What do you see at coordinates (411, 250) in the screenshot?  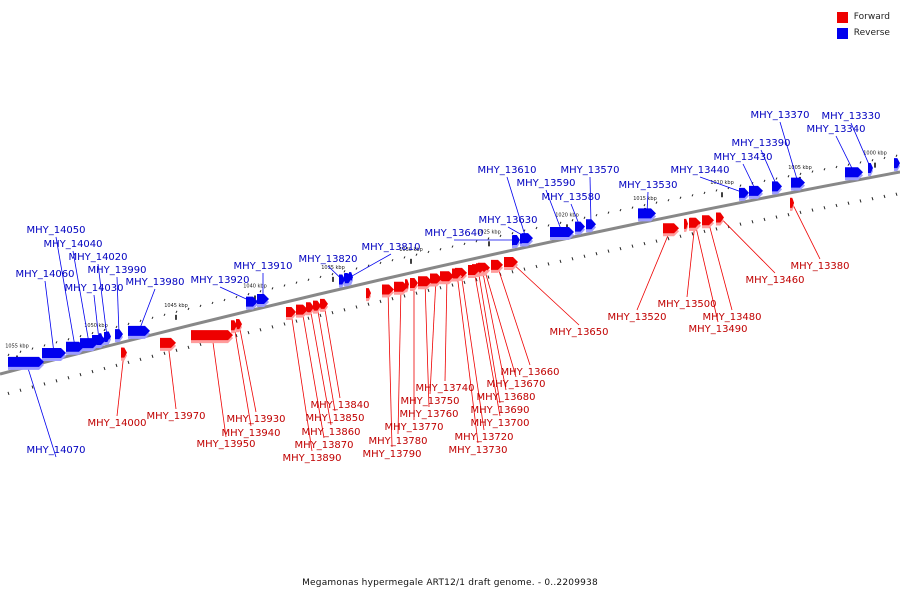 I see `tick-label: 1030 kbp` at bounding box center [411, 250].